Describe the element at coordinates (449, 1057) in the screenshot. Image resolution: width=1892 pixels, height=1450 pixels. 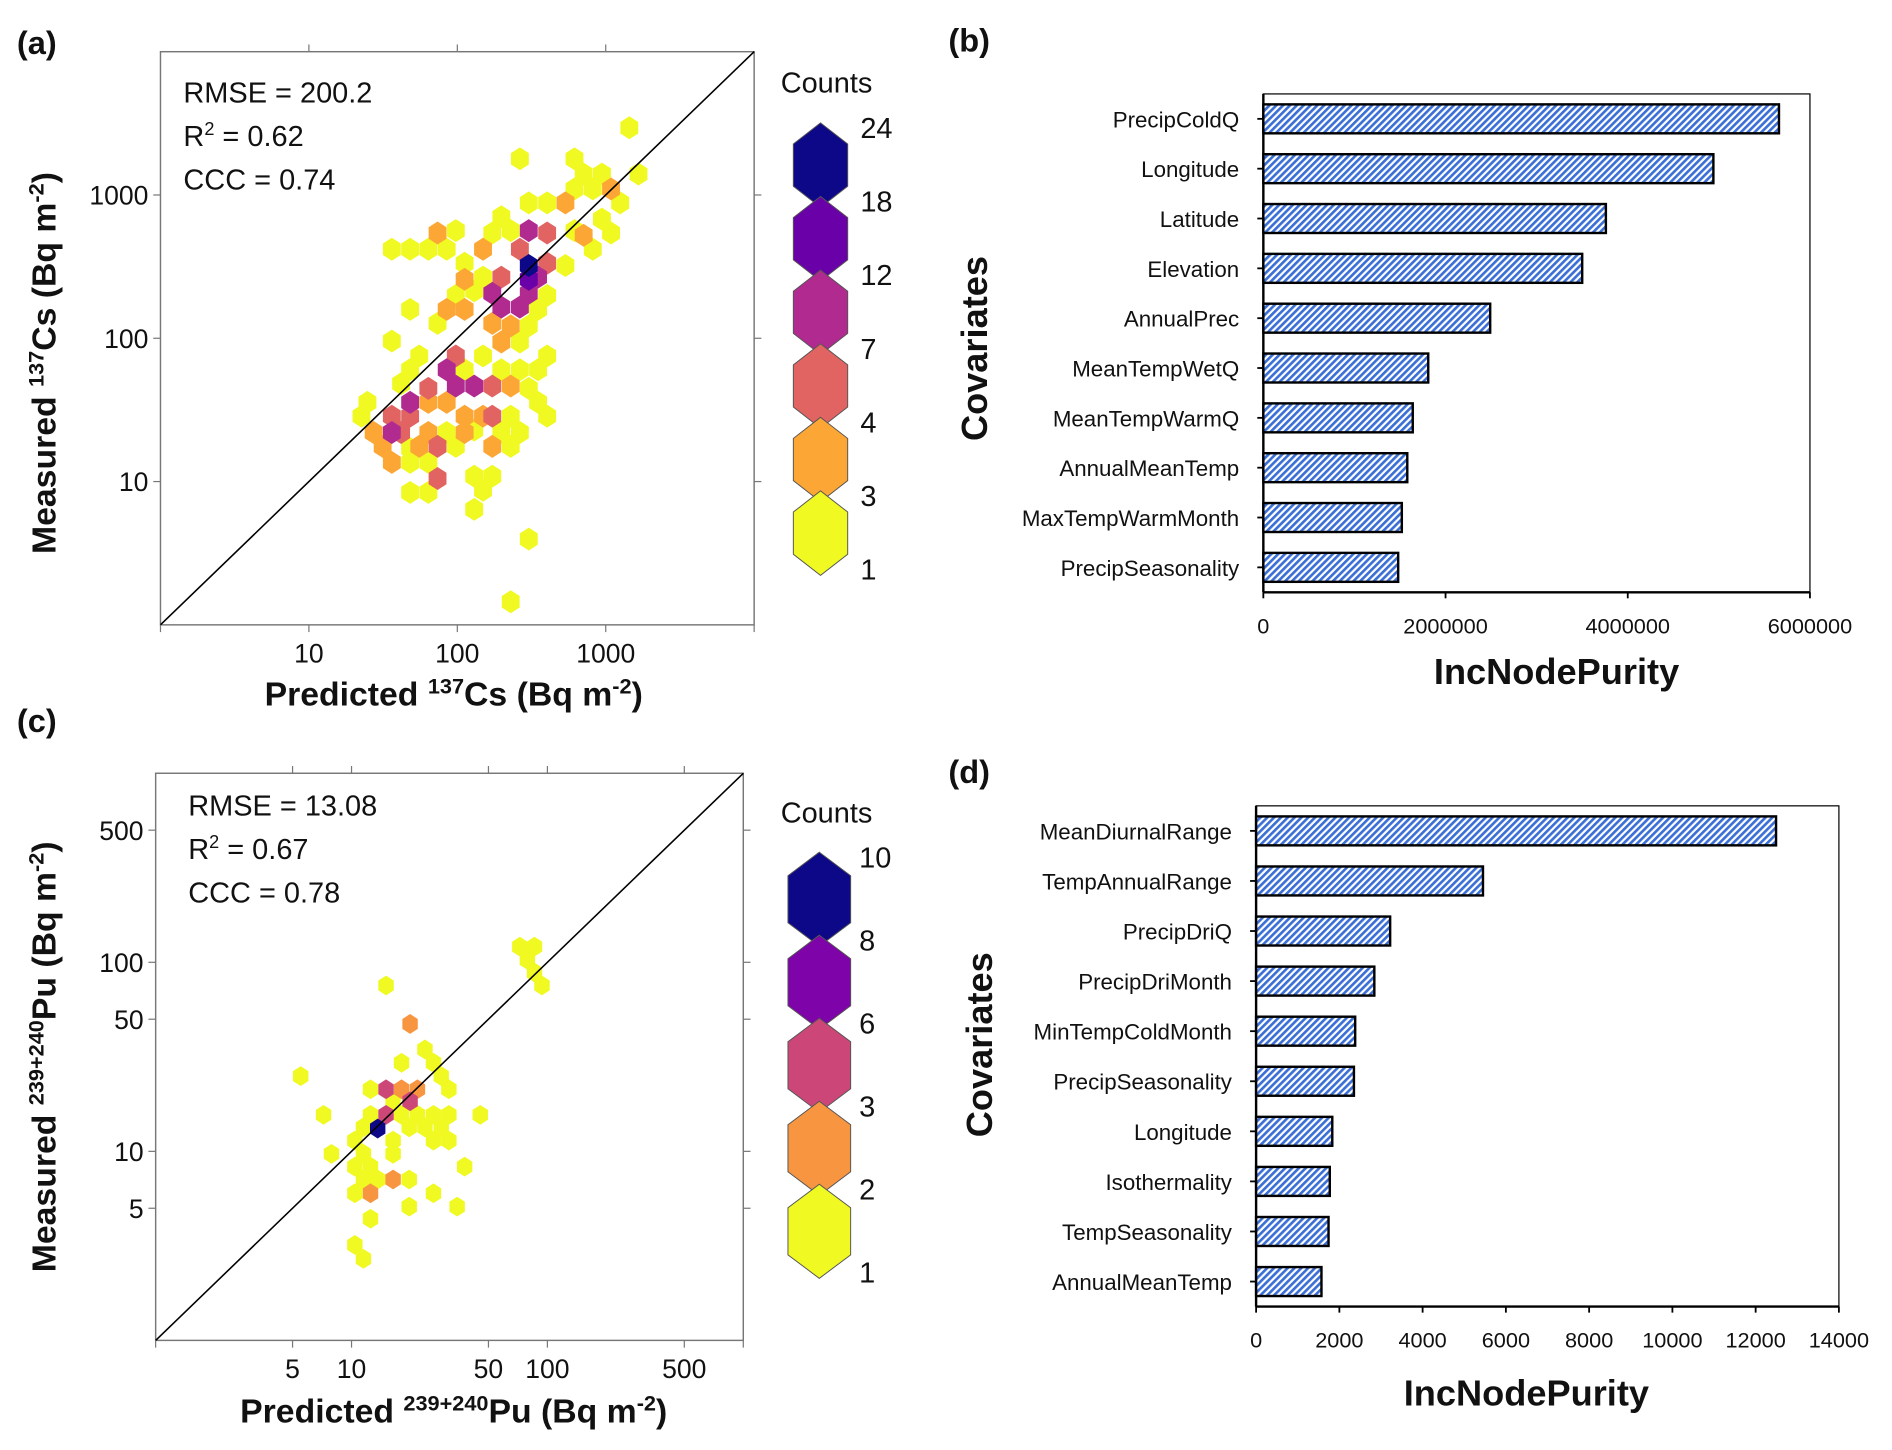
I see `plot-frame` at that location.